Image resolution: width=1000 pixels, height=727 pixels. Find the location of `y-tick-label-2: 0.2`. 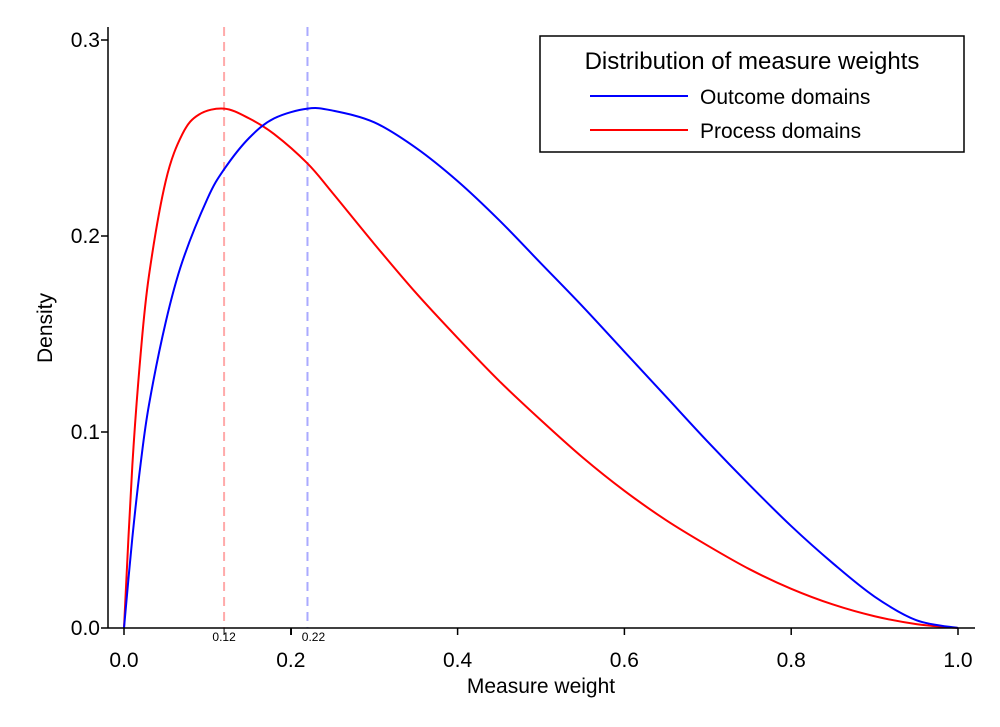

y-tick-label-2: 0.2 is located at coordinates (85, 236).